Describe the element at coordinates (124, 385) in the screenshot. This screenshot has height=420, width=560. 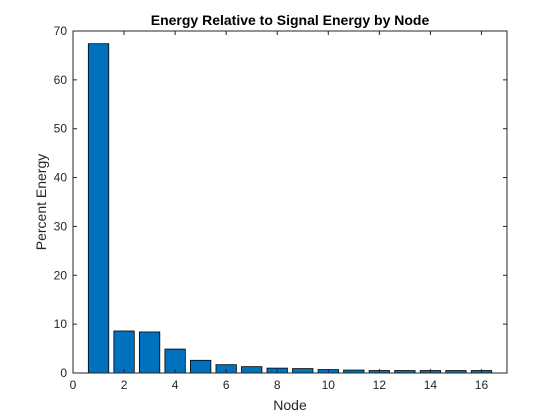
I see `x-tick-label: 2` at that location.